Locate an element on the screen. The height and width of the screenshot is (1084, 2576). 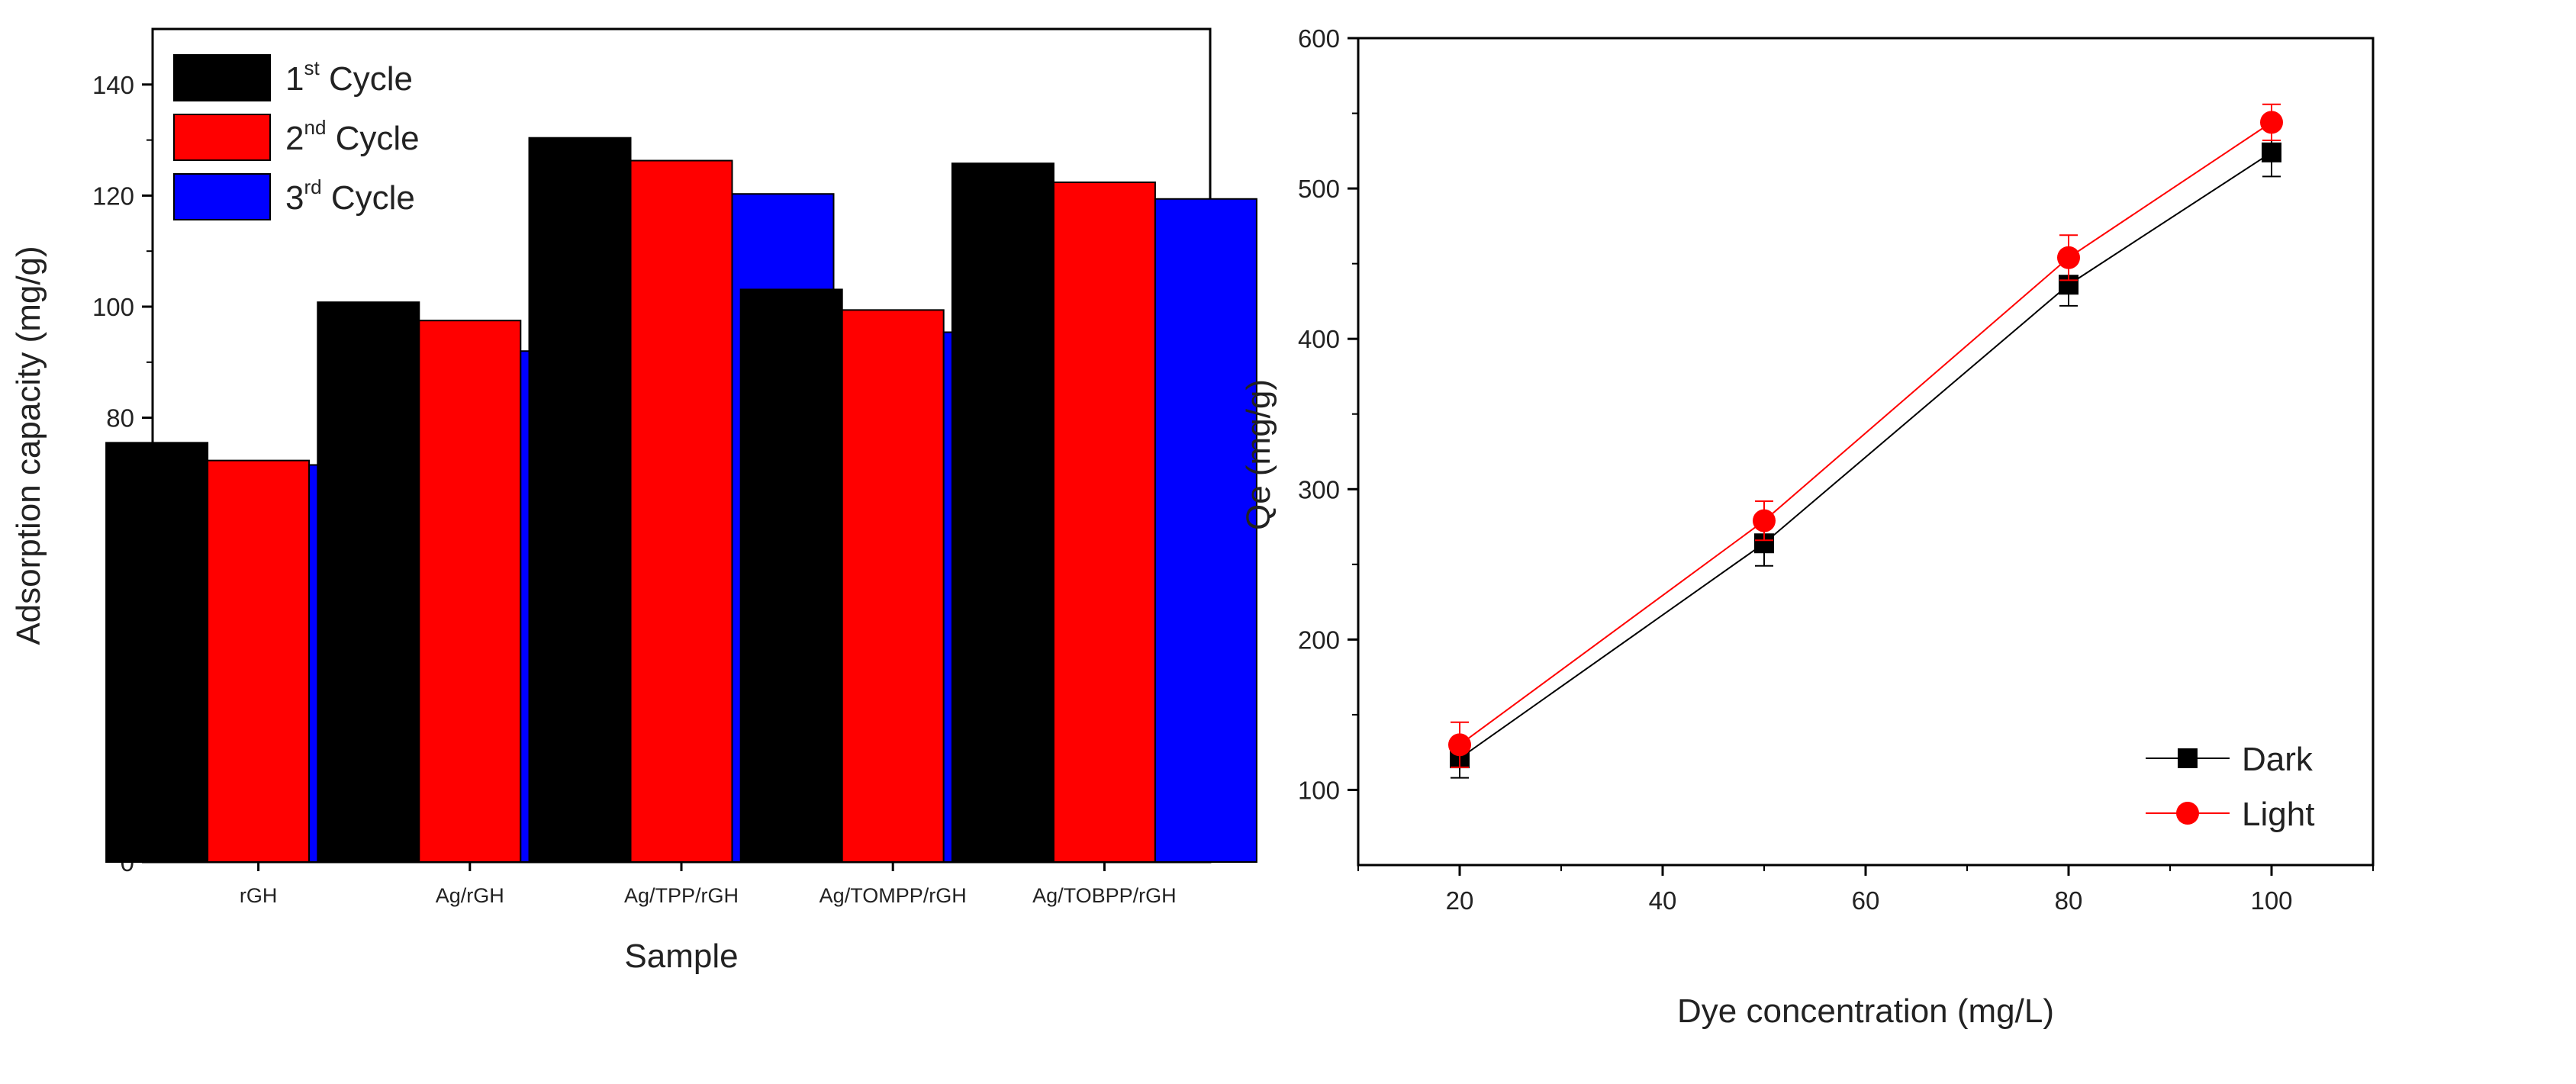
bar-y-tick-label-140: 140 is located at coordinates (113, 85).